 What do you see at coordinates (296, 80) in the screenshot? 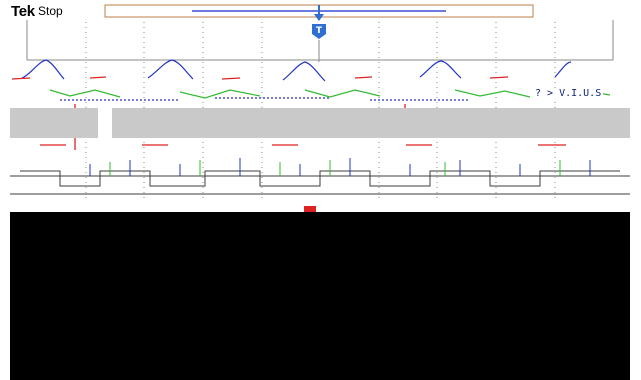
I see `waveform-channel-blue` at bounding box center [296, 80].